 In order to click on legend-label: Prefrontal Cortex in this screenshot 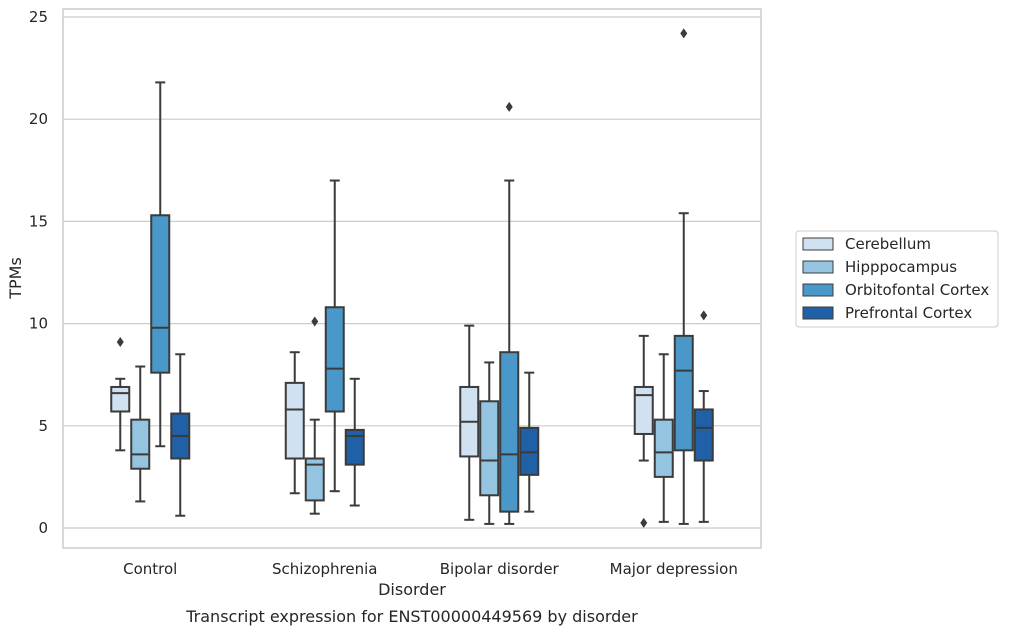, I will do `click(908, 313)`.